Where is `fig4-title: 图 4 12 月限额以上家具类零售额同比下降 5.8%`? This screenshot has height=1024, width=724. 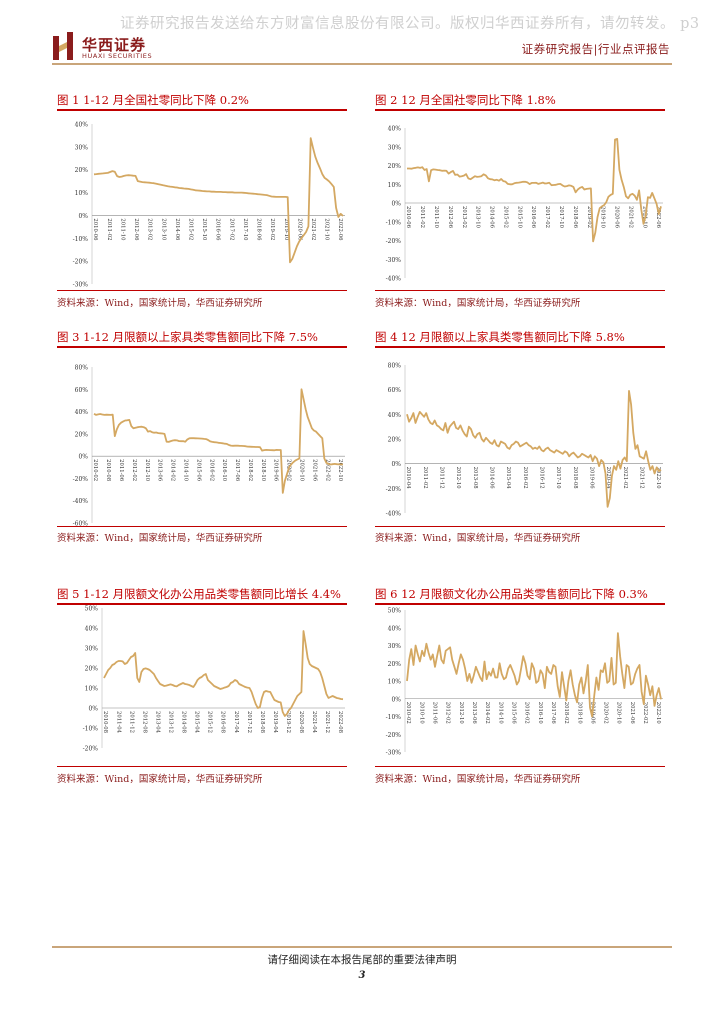
fig4-title: 图 4 12 月限额以上家具类零售额同比下降 5.8% is located at coordinates (500, 337).